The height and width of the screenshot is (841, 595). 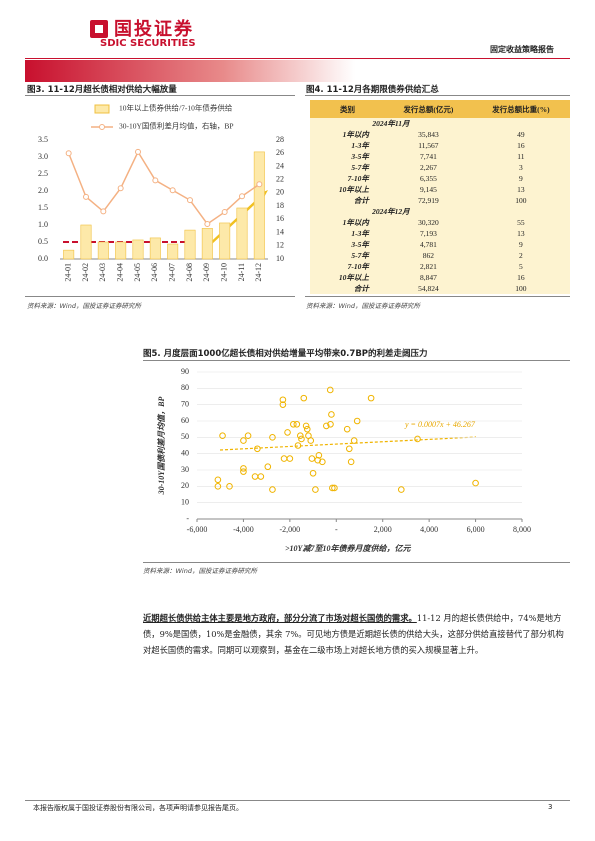 I want to click on row: 1-3年 11,567 16, so click(x=440, y=145).